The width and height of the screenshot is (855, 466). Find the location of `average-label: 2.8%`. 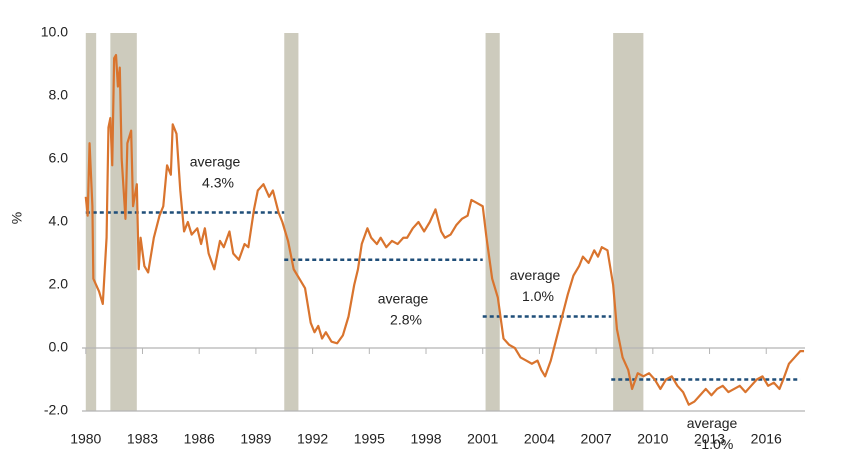

average-label: 2.8% is located at coordinates (406, 320).